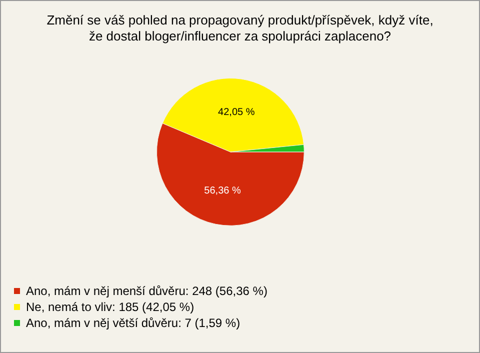 This screenshot has width=480, height=353. Describe the element at coordinates (110, 307) in the screenshot. I see `legend-label: Ne, nemá to vliv: 185 (42,05 %)` at that location.